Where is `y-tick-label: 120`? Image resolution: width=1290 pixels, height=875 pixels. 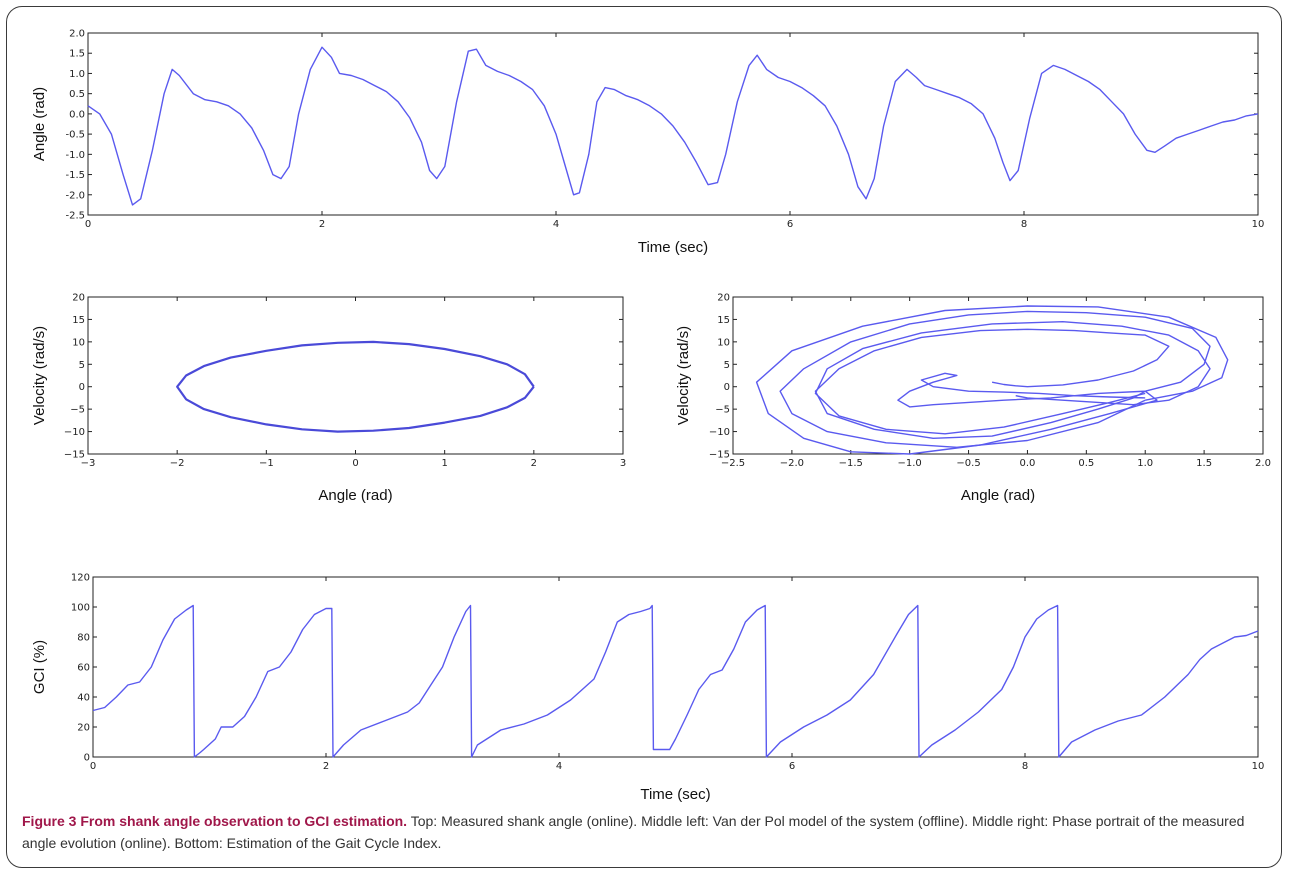
y-tick-label: 120 is located at coordinates (80, 578).